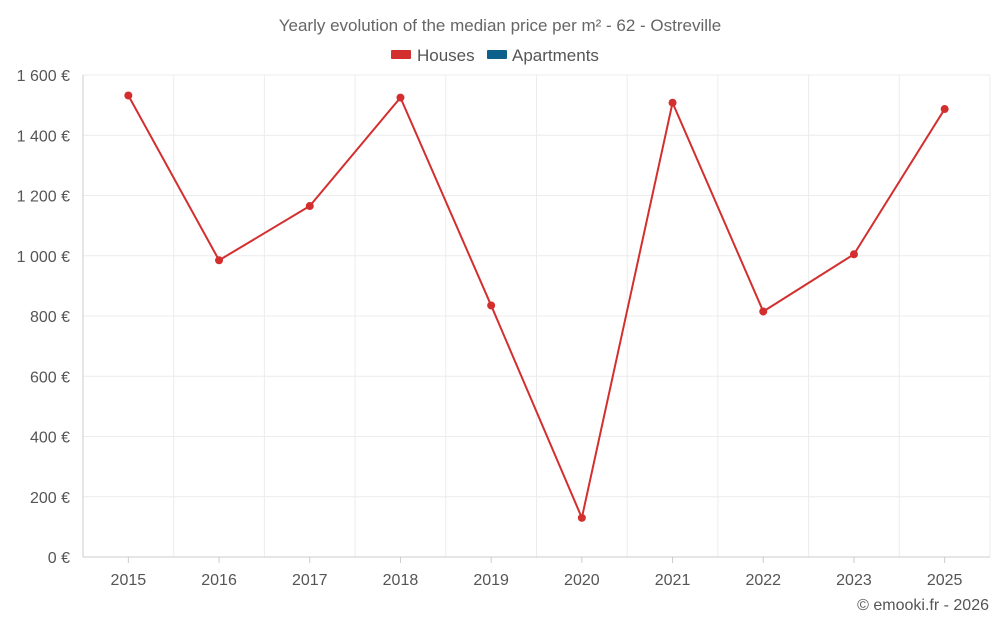  Describe the element at coordinates (582, 580) in the screenshot. I see `x-tick-label: 2020` at that location.